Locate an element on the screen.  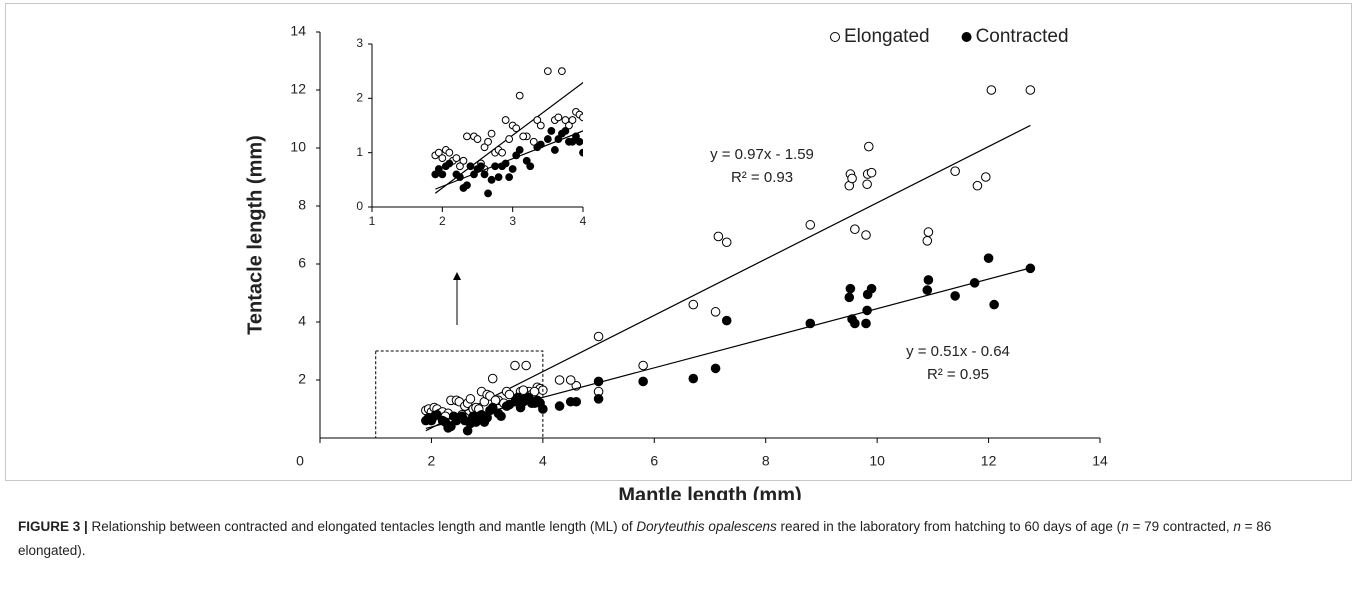
x-tick-label: 1 is located at coordinates (372, 221).